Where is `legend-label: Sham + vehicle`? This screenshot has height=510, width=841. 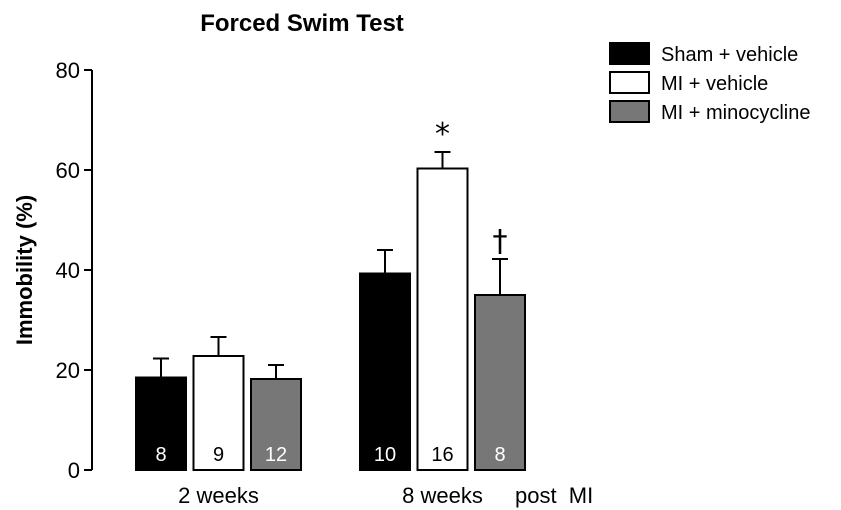 legend-label: Sham + vehicle is located at coordinates (729, 55).